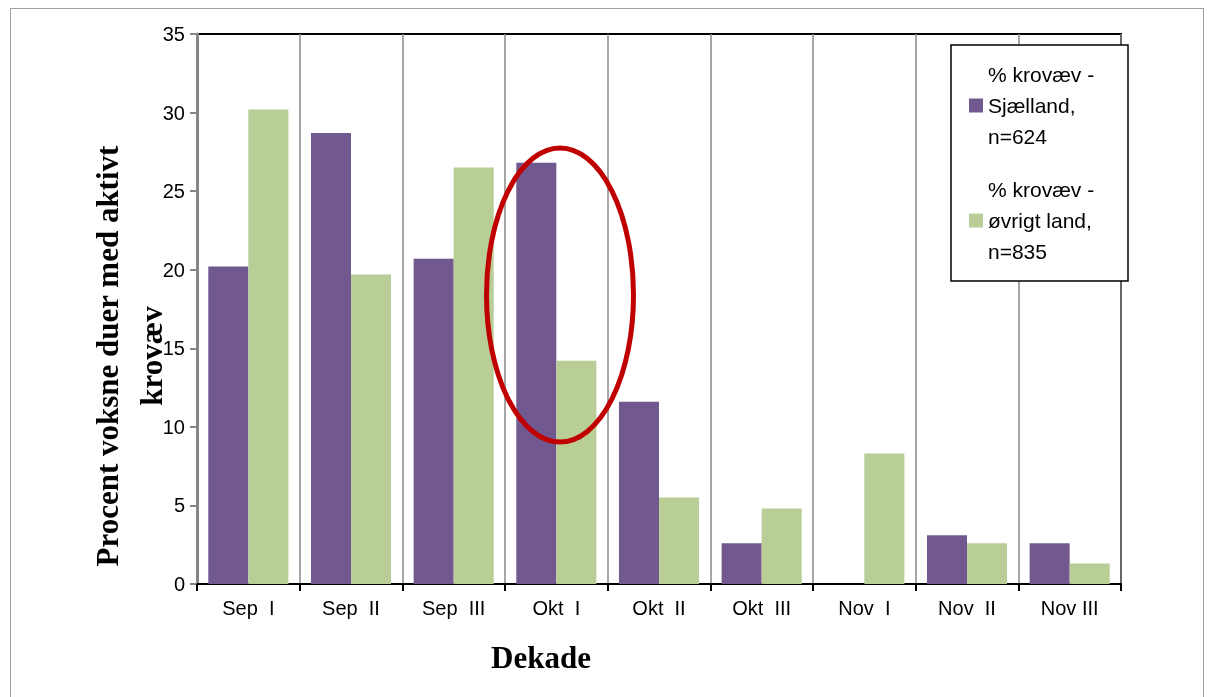 The image size is (1214, 697). I want to click on y-tick-label: 25, so click(173, 191).